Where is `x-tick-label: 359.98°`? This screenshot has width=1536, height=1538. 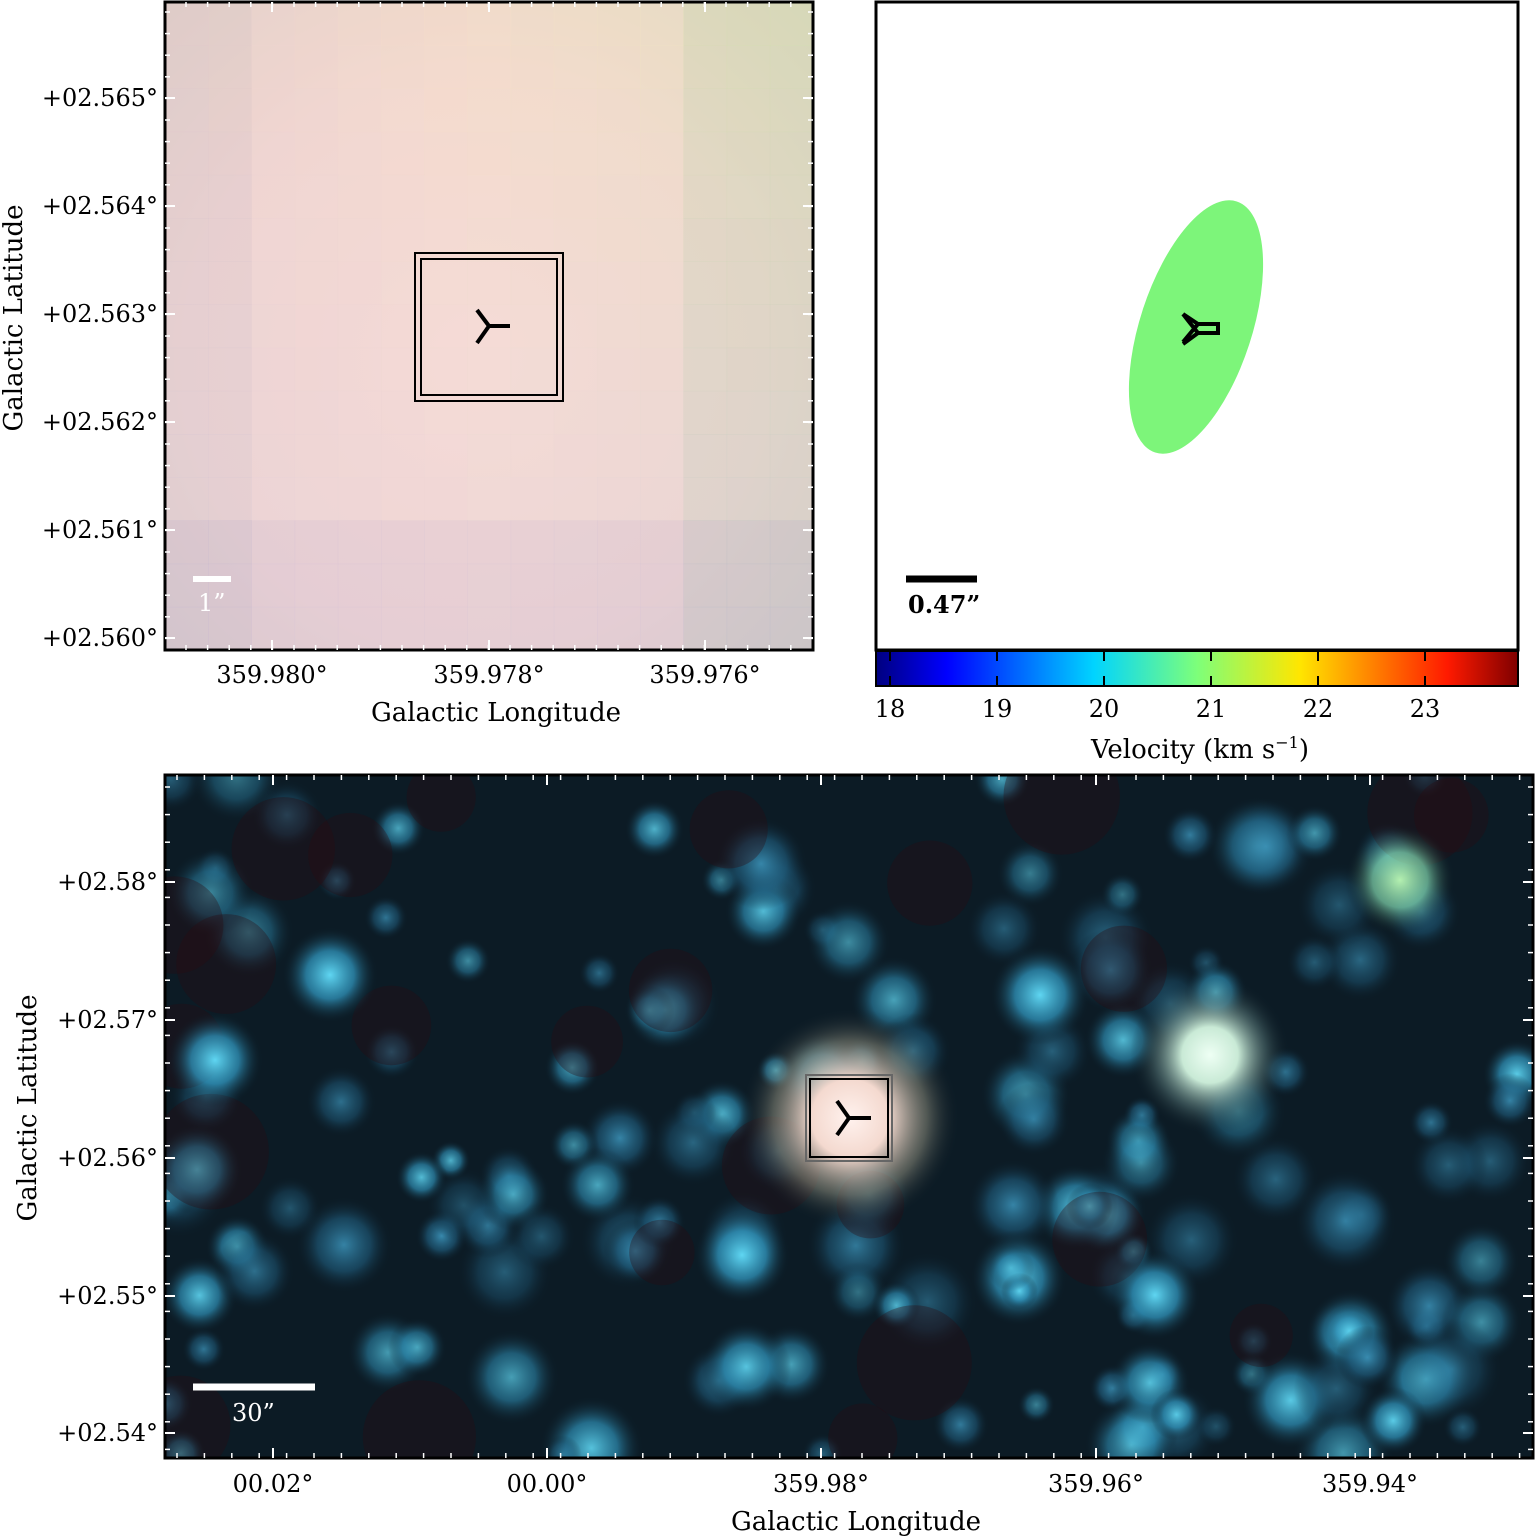
x-tick-label: 359.98° is located at coordinates (821, 1484).